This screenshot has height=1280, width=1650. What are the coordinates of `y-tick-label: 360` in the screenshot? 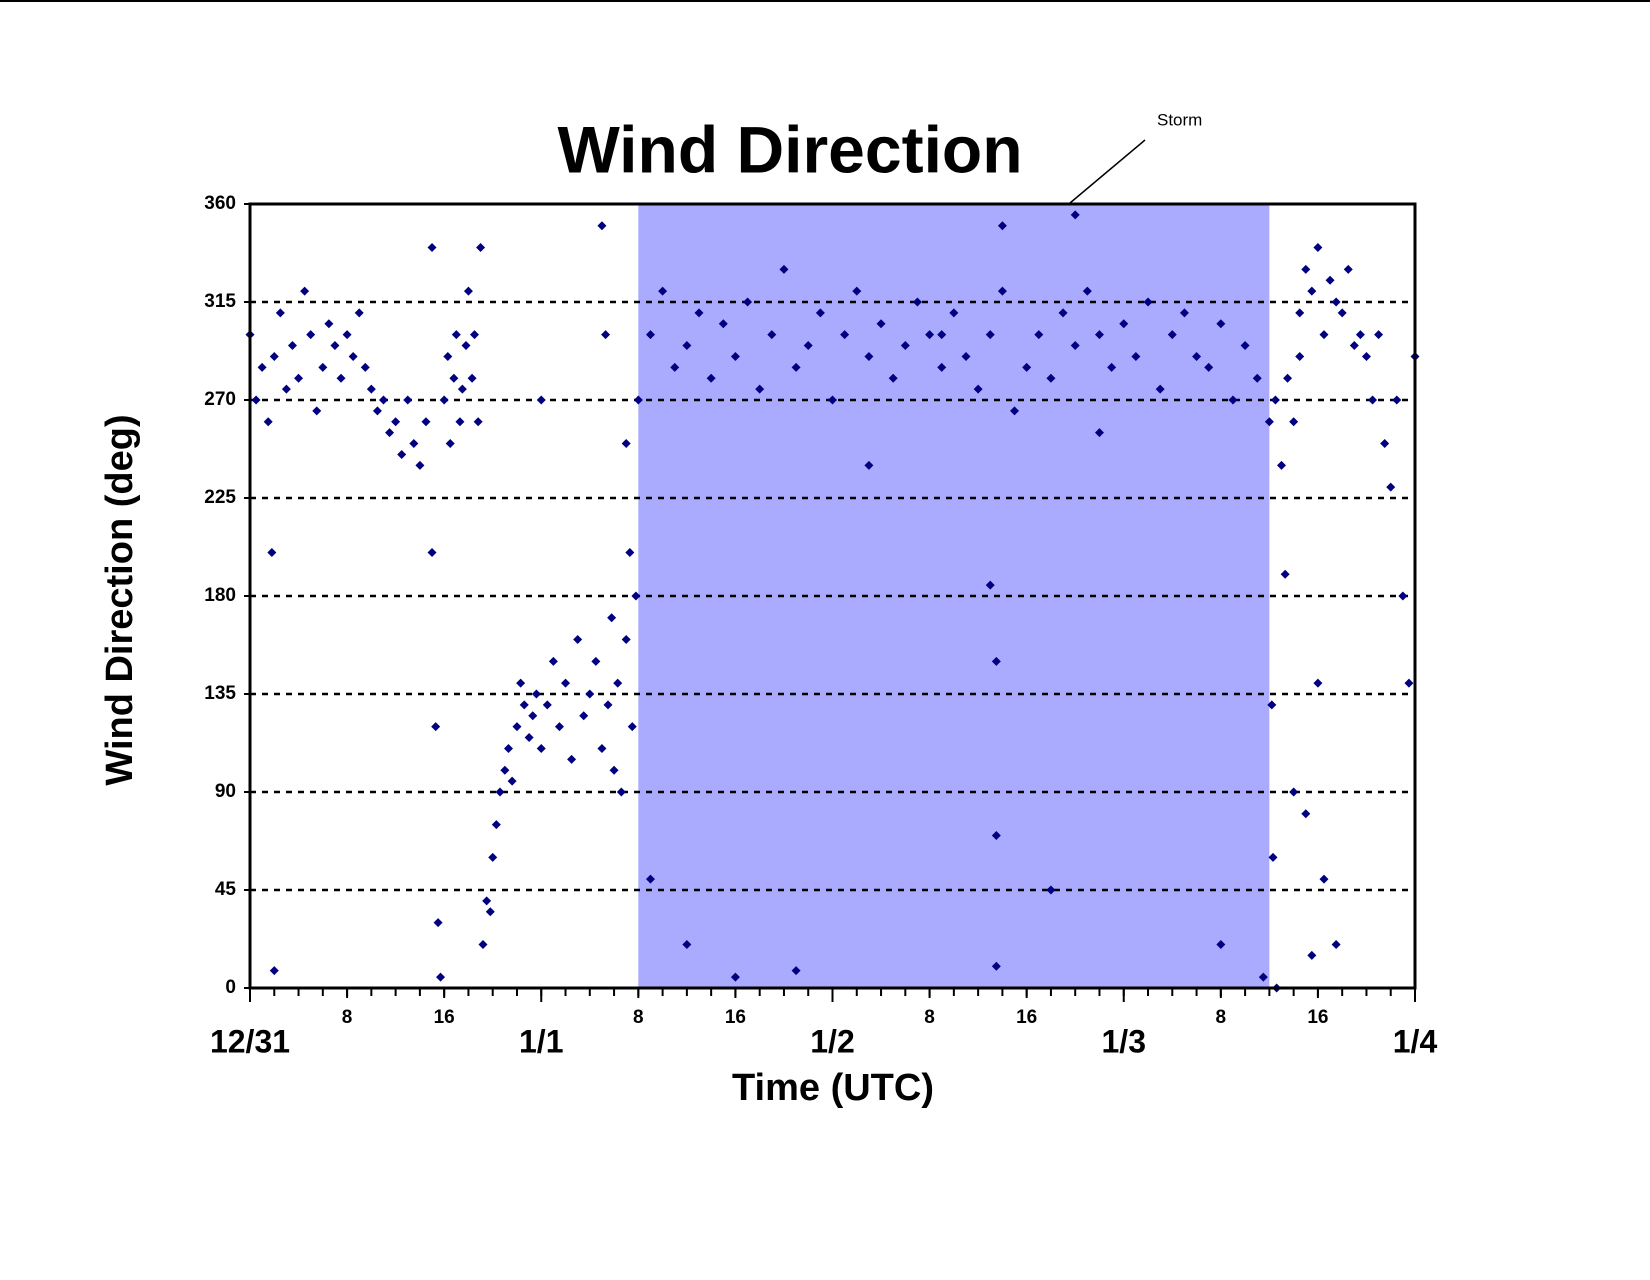 It's located at (220, 203).